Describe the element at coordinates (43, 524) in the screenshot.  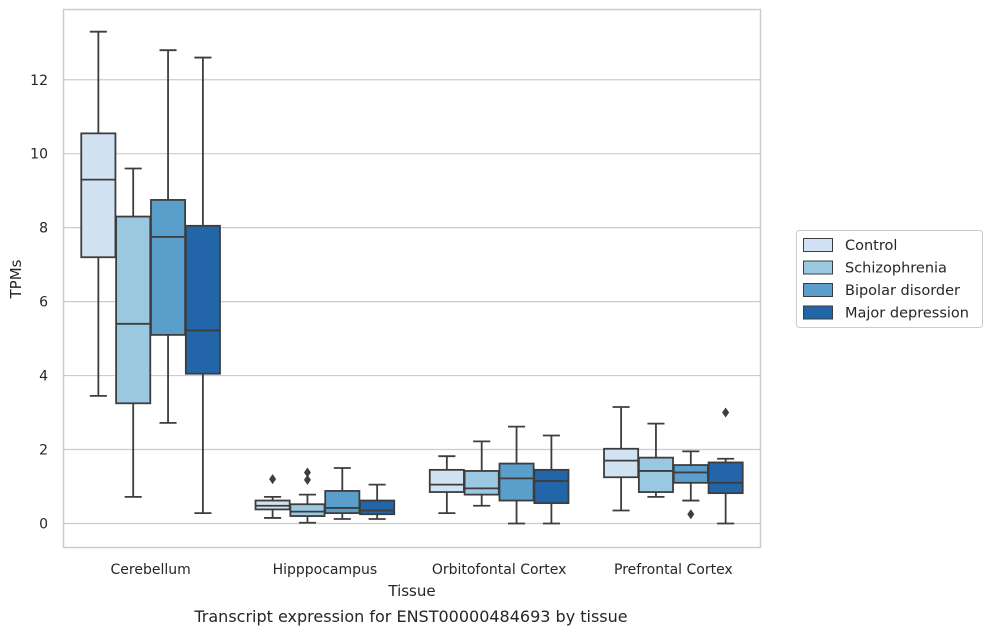
I see `y-tick-label: 0` at that location.